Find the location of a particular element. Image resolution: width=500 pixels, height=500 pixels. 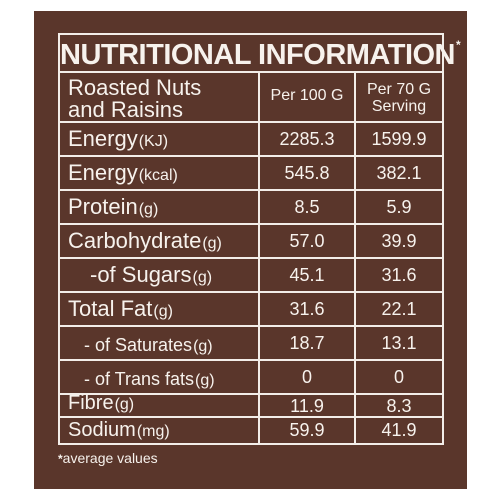

per100-value: 45.1 is located at coordinates (307, 275).